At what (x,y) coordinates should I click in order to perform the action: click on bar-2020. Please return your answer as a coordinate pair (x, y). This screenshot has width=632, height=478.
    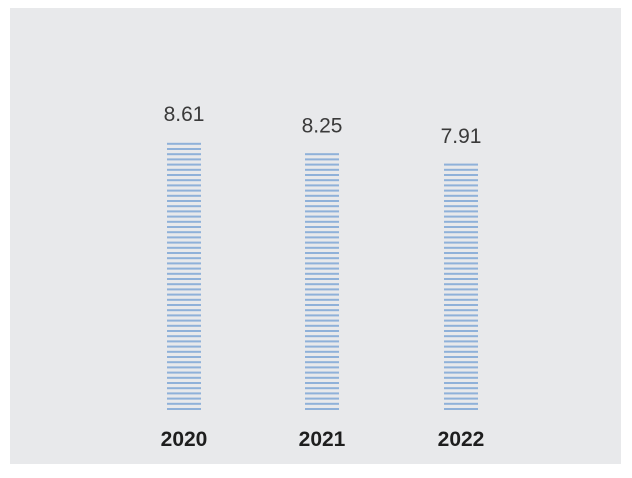
    Looking at the image, I should click on (184, 276).